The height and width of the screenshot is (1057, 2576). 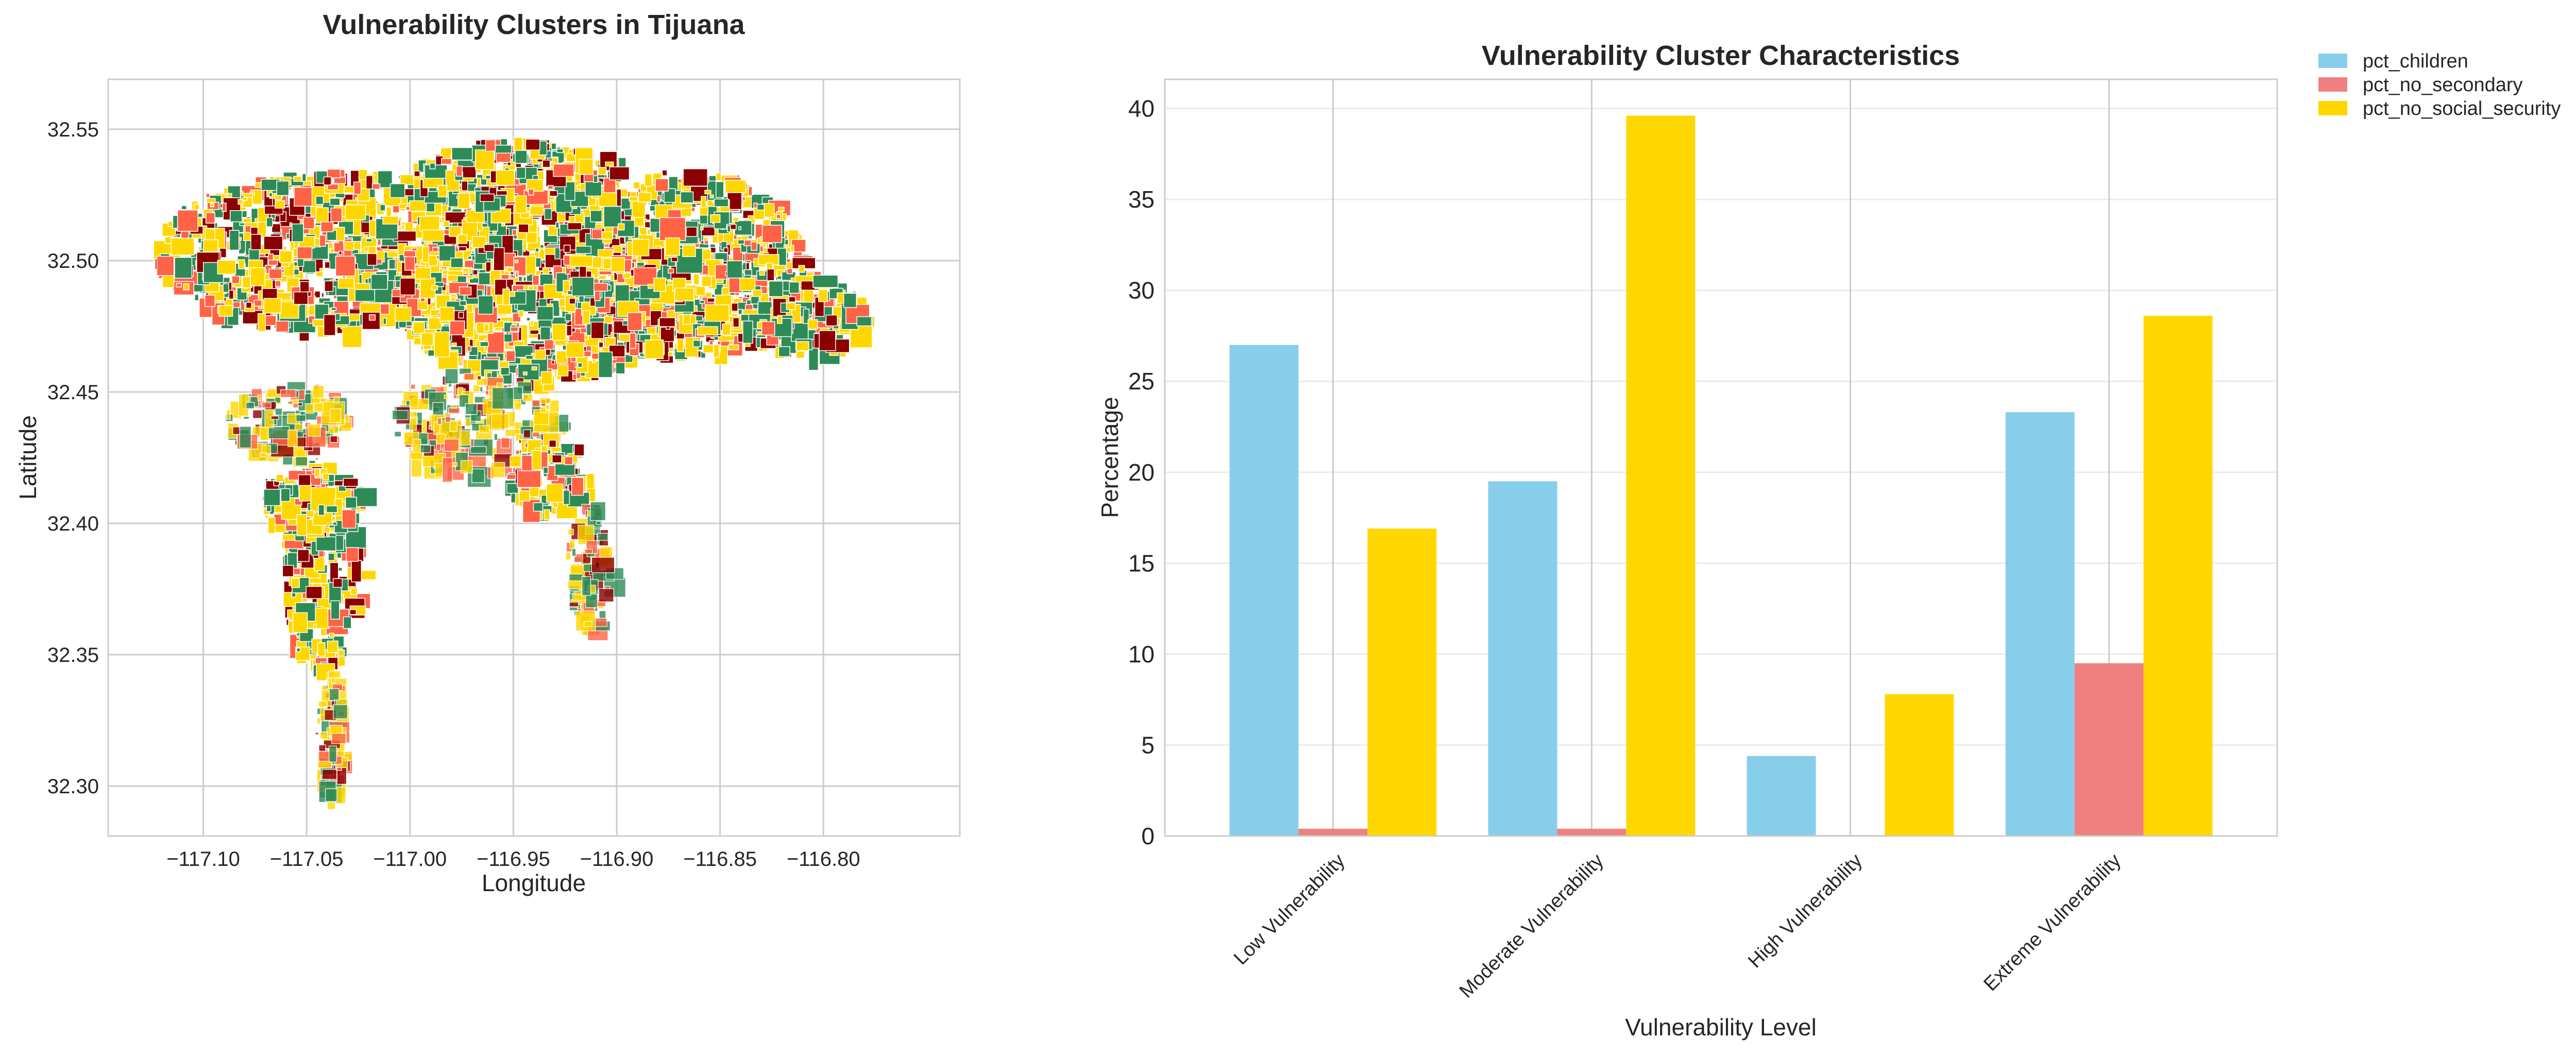 What do you see at coordinates (534, 883) in the screenshot?
I see `map-x-label: Longitude` at bounding box center [534, 883].